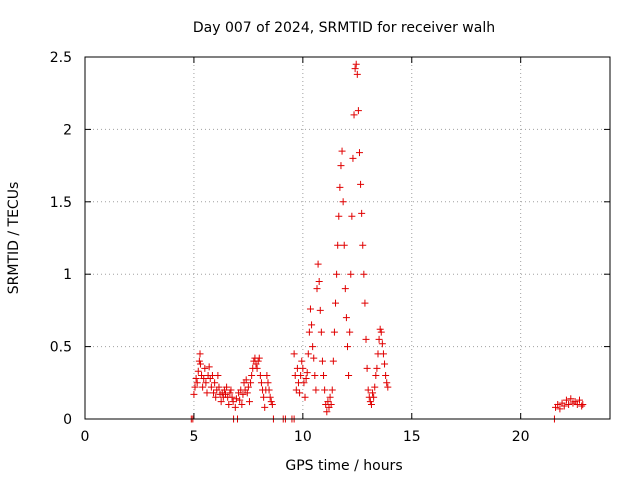 This screenshot has width=640, height=480. What do you see at coordinates (343, 466) in the screenshot?
I see `x-axis-label: GPS time / hours` at bounding box center [343, 466].